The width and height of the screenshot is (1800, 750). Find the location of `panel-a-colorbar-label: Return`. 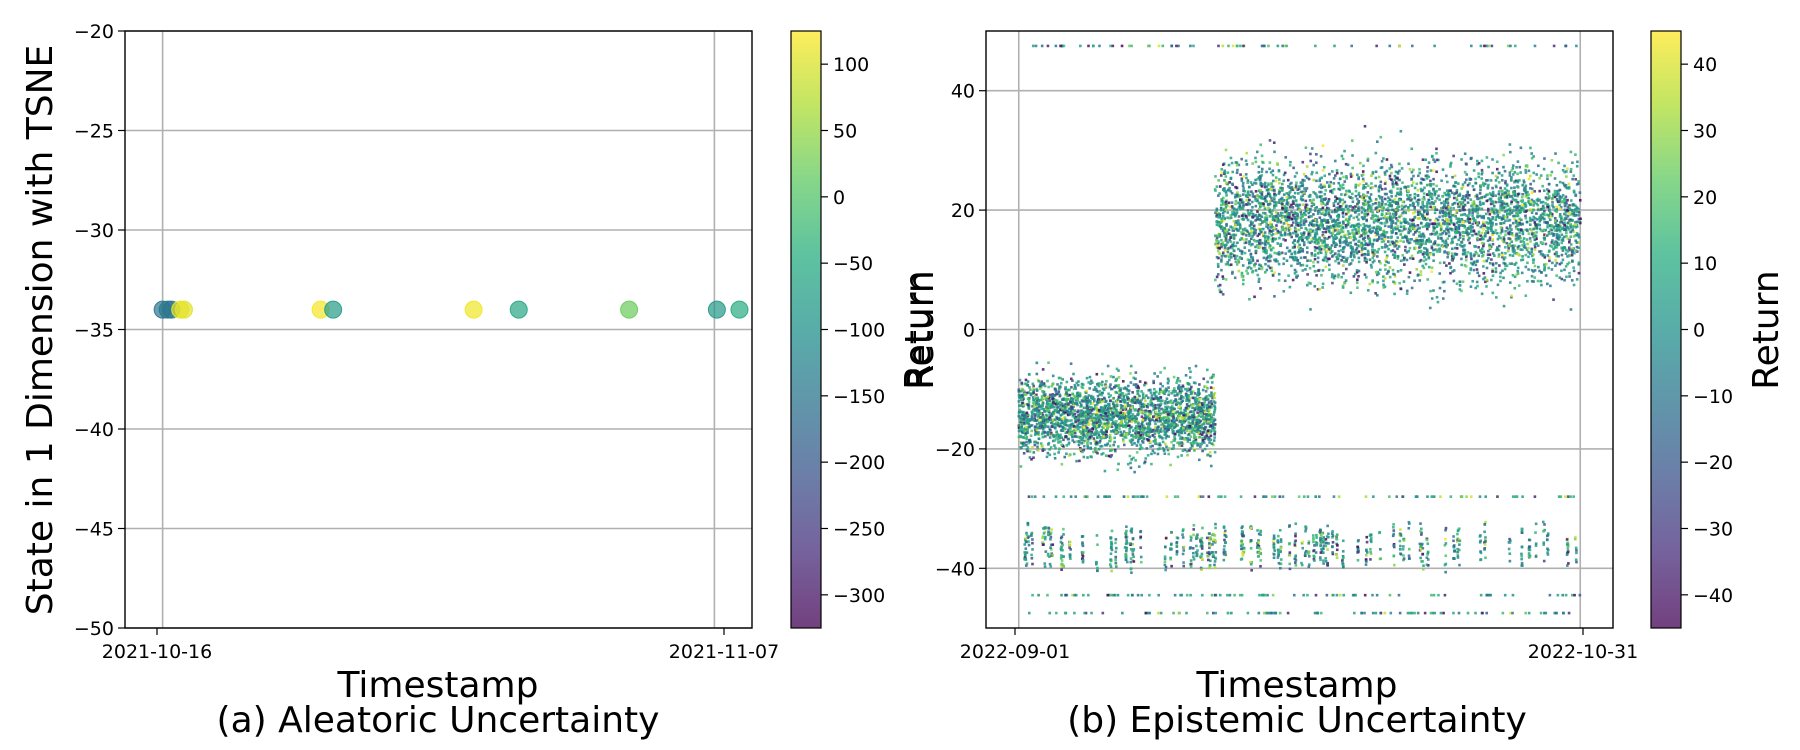

panel-a-colorbar-label: Return is located at coordinates (918, 329).